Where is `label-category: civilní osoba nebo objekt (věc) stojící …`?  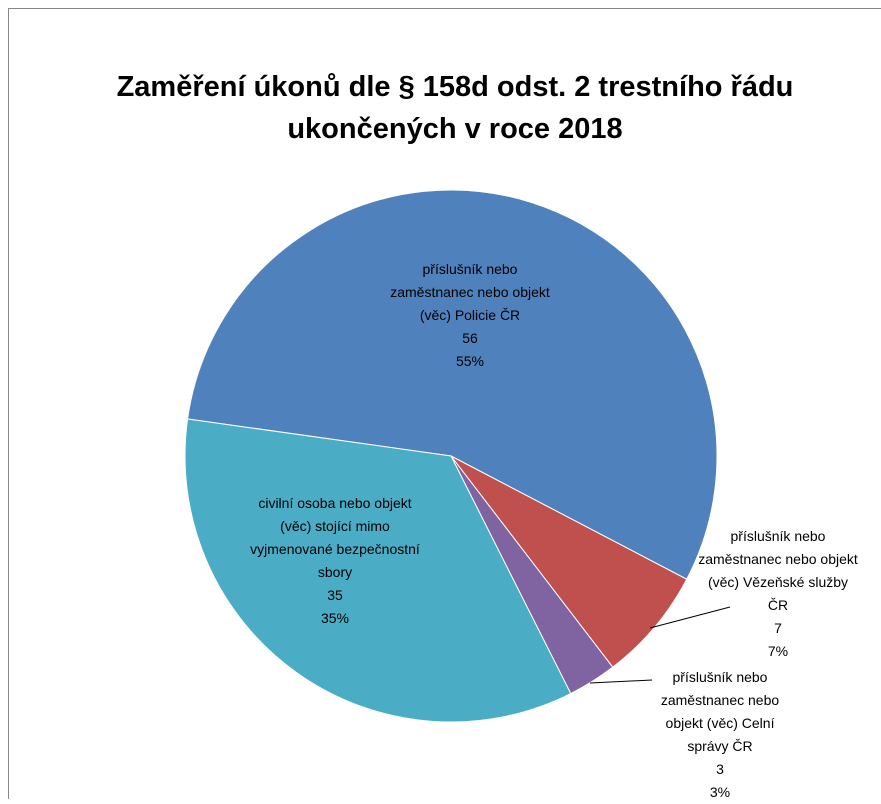 label-category: civilní osoba nebo objekt (věc) stojící … is located at coordinates (335, 538).